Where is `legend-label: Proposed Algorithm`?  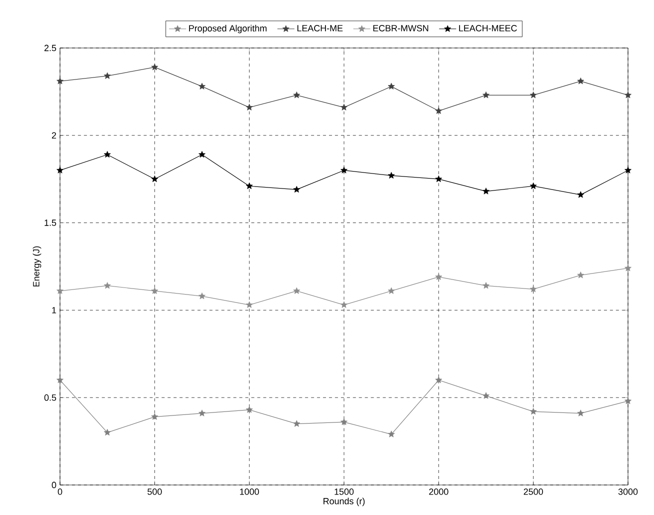 legend-label: Proposed Algorithm is located at coordinates (228, 29).